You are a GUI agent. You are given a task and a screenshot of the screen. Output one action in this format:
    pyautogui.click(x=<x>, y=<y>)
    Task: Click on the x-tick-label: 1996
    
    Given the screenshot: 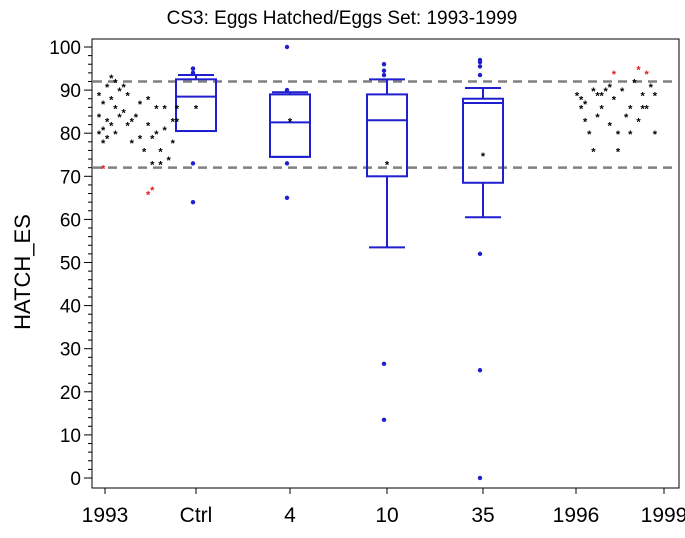 What is the action you would take?
    pyautogui.click(x=576, y=515)
    